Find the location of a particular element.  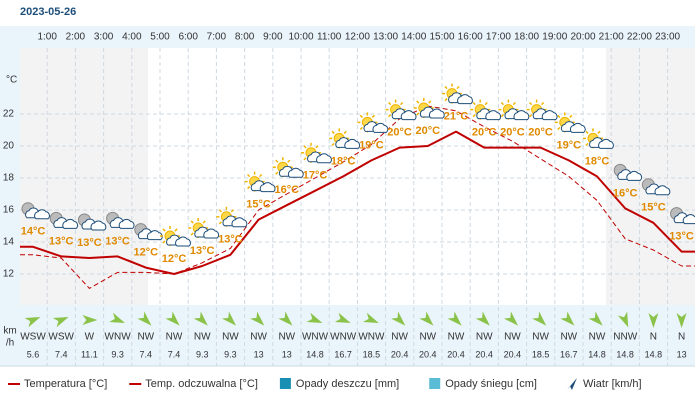

legend-label: Temperatura [°C] is located at coordinates (65, 384).